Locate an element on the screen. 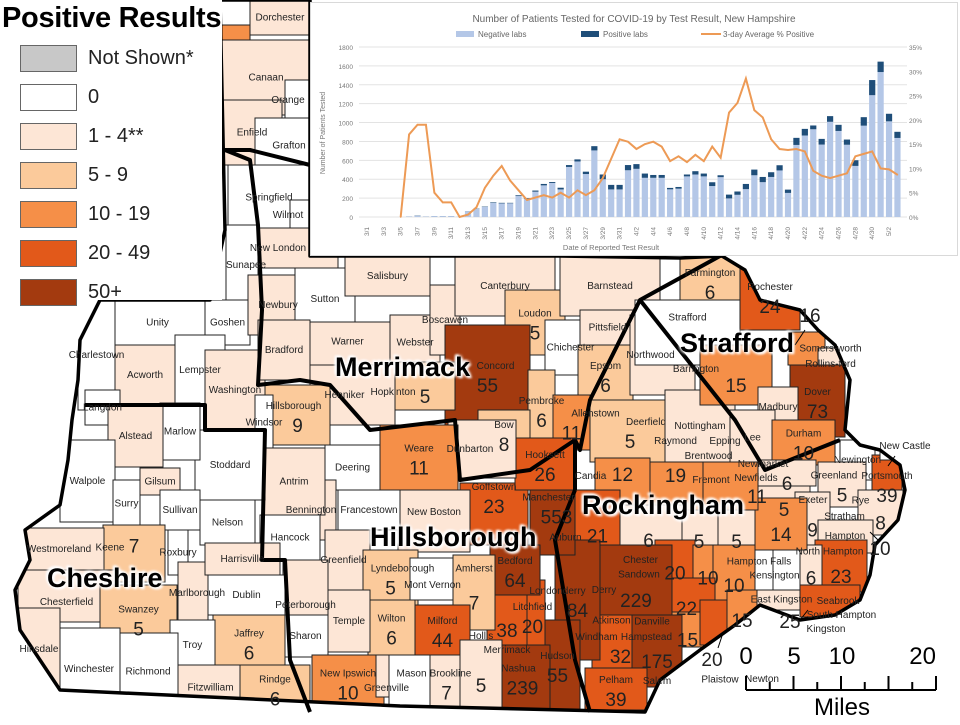 The height and width of the screenshot is (725, 960). town-name: Newmarket is located at coordinates (763, 464).